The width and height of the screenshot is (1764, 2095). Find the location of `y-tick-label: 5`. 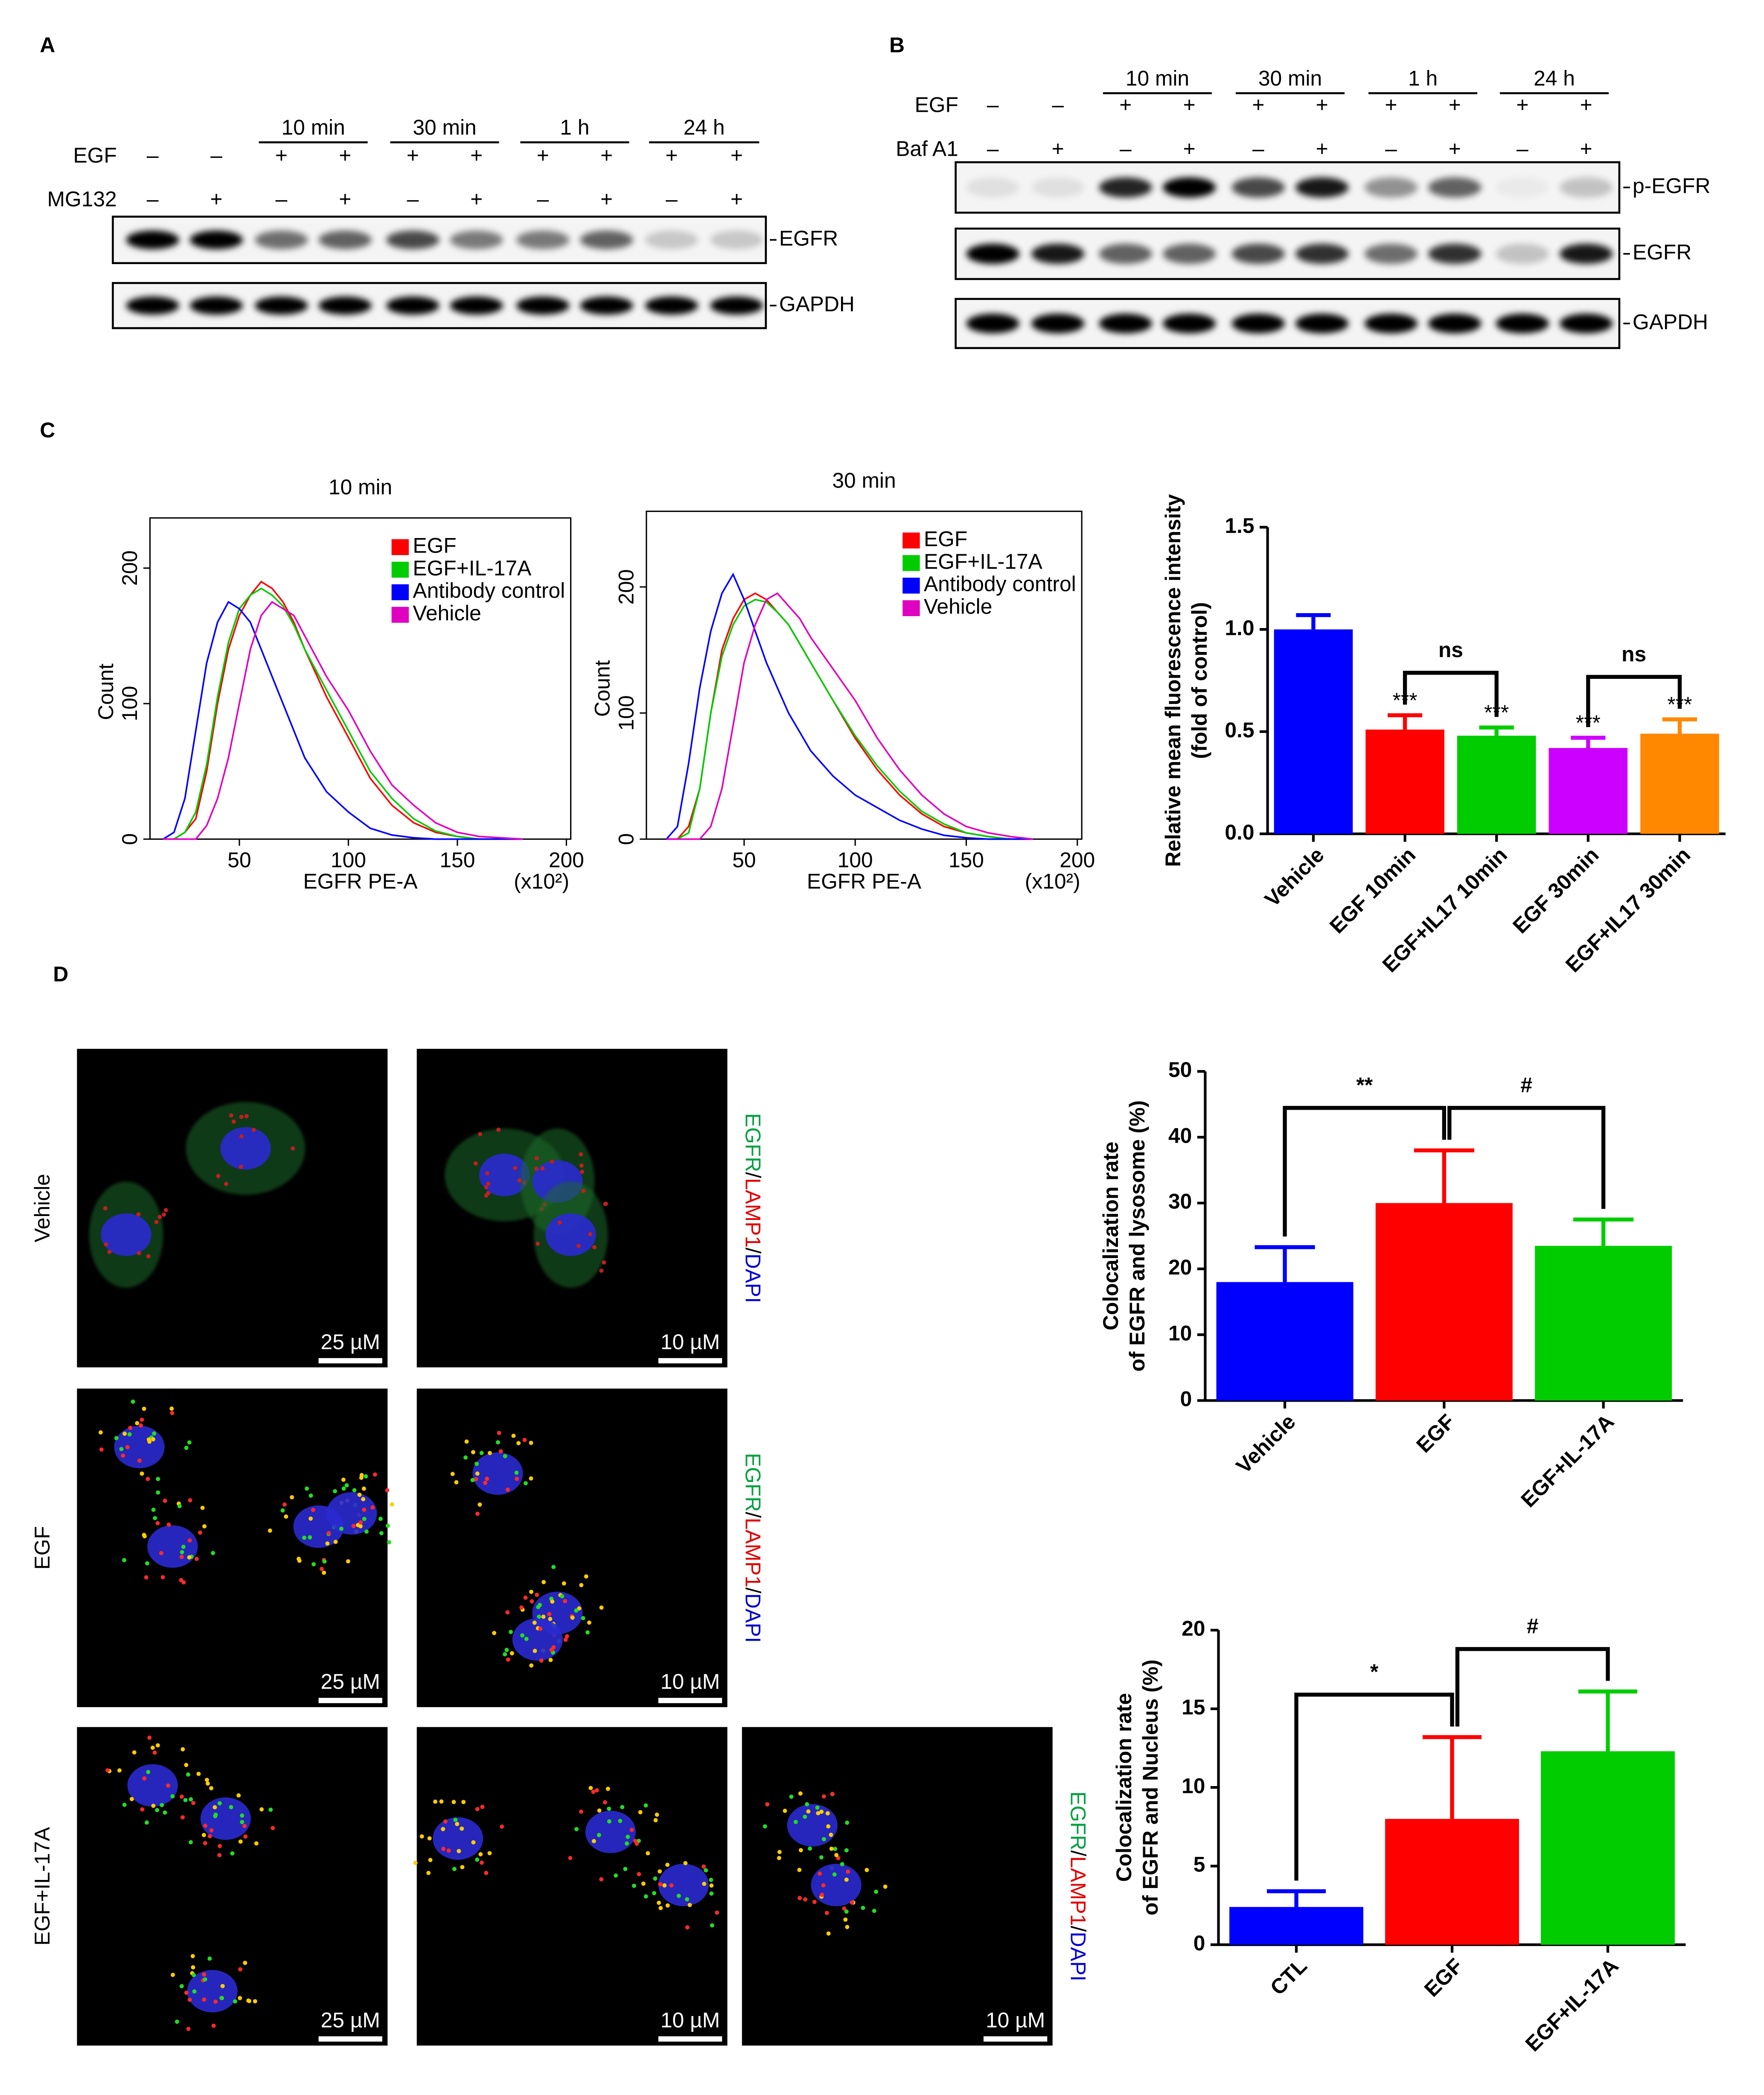

y-tick-label: 5 is located at coordinates (1199, 1865).